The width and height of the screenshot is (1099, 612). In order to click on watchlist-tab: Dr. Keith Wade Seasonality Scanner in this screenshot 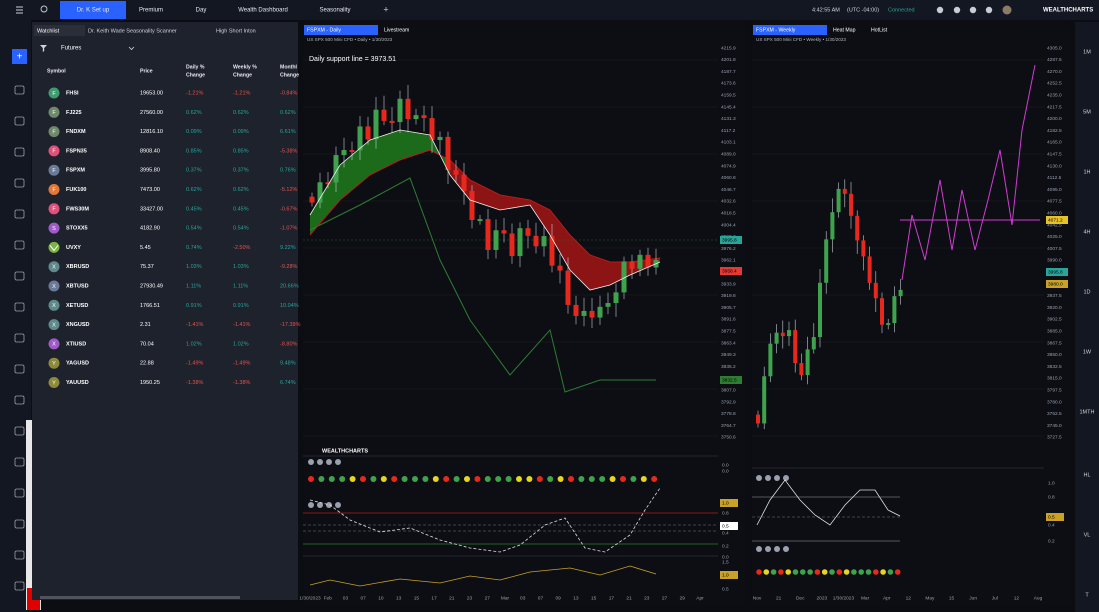, I will do `click(132, 31)`.